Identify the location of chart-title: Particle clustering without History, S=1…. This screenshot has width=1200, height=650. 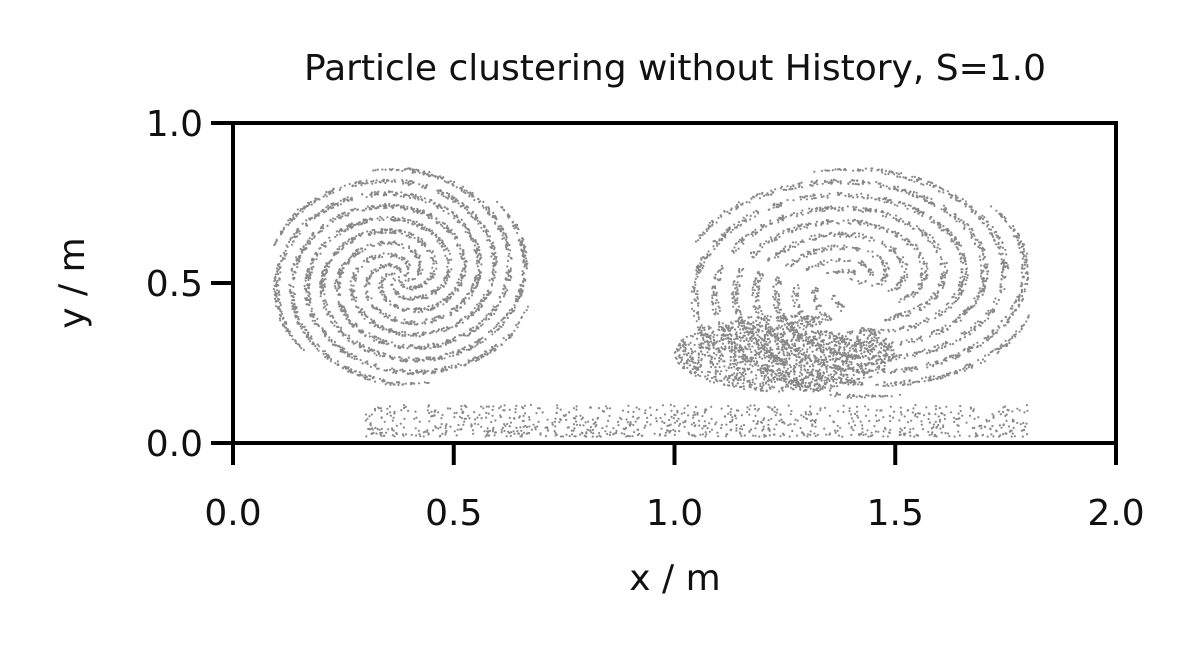
(675, 68).